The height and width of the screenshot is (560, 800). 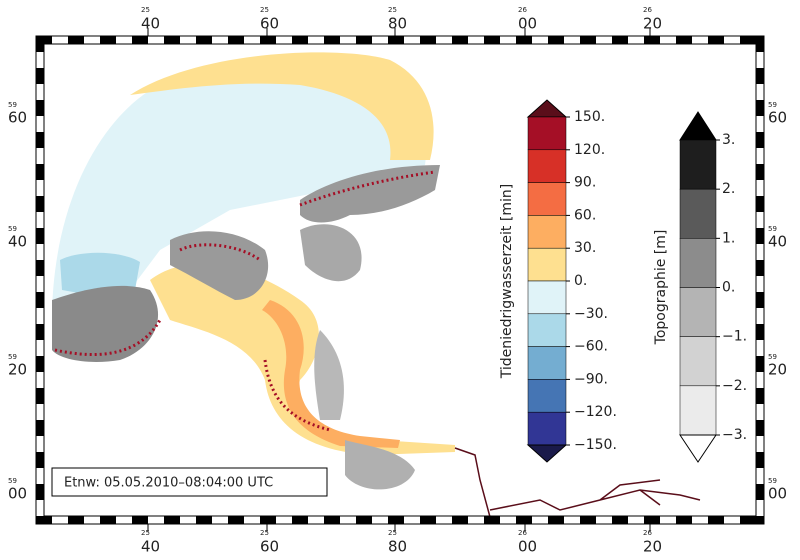 I want to click on colorbar-label: 3., so click(x=728, y=140).